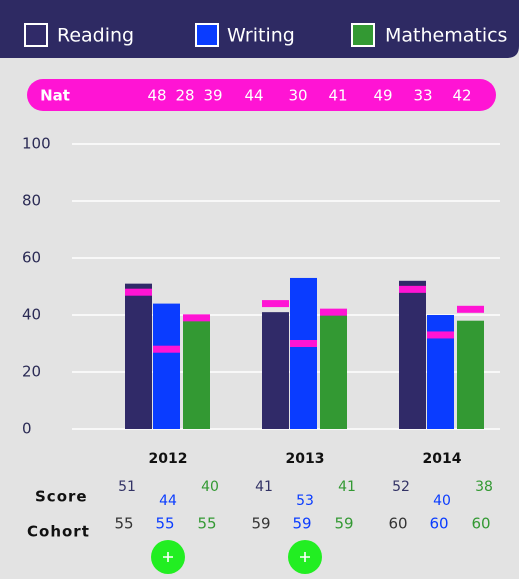 The height and width of the screenshot is (579, 519). What do you see at coordinates (184, 96) in the screenshot?
I see `nat-value: 28` at bounding box center [184, 96].